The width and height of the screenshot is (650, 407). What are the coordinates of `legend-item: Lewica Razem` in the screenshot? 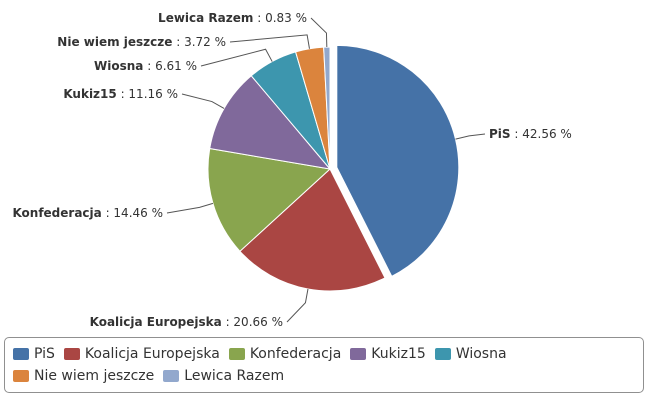 It's located at (223, 376).